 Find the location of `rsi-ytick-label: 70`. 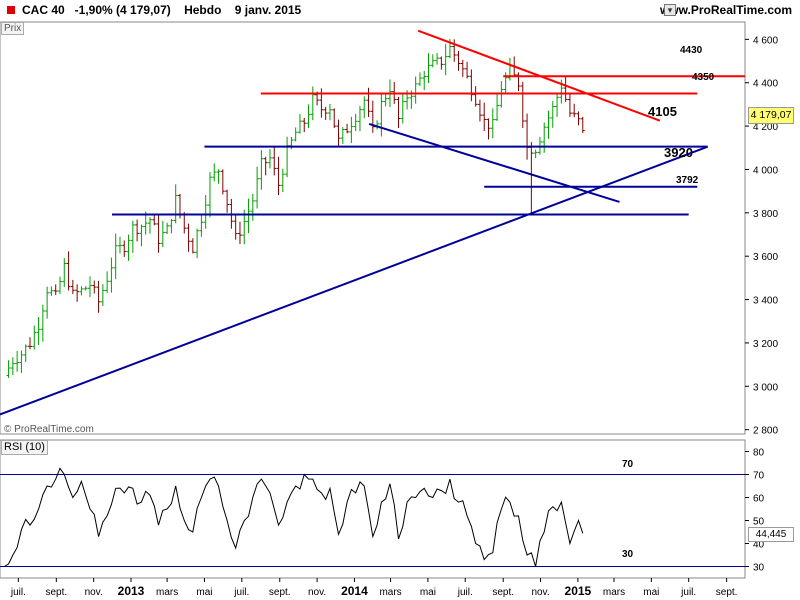

rsi-ytick-label: 70 is located at coordinates (759, 476).